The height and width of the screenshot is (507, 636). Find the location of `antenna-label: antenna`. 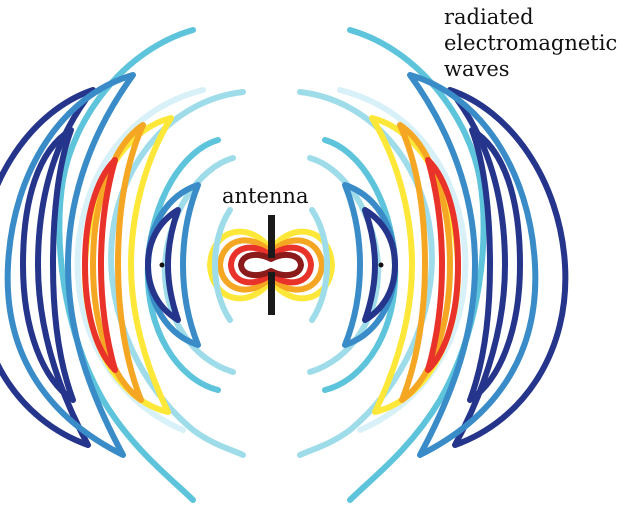

antenna-label: antenna is located at coordinates (265, 196).